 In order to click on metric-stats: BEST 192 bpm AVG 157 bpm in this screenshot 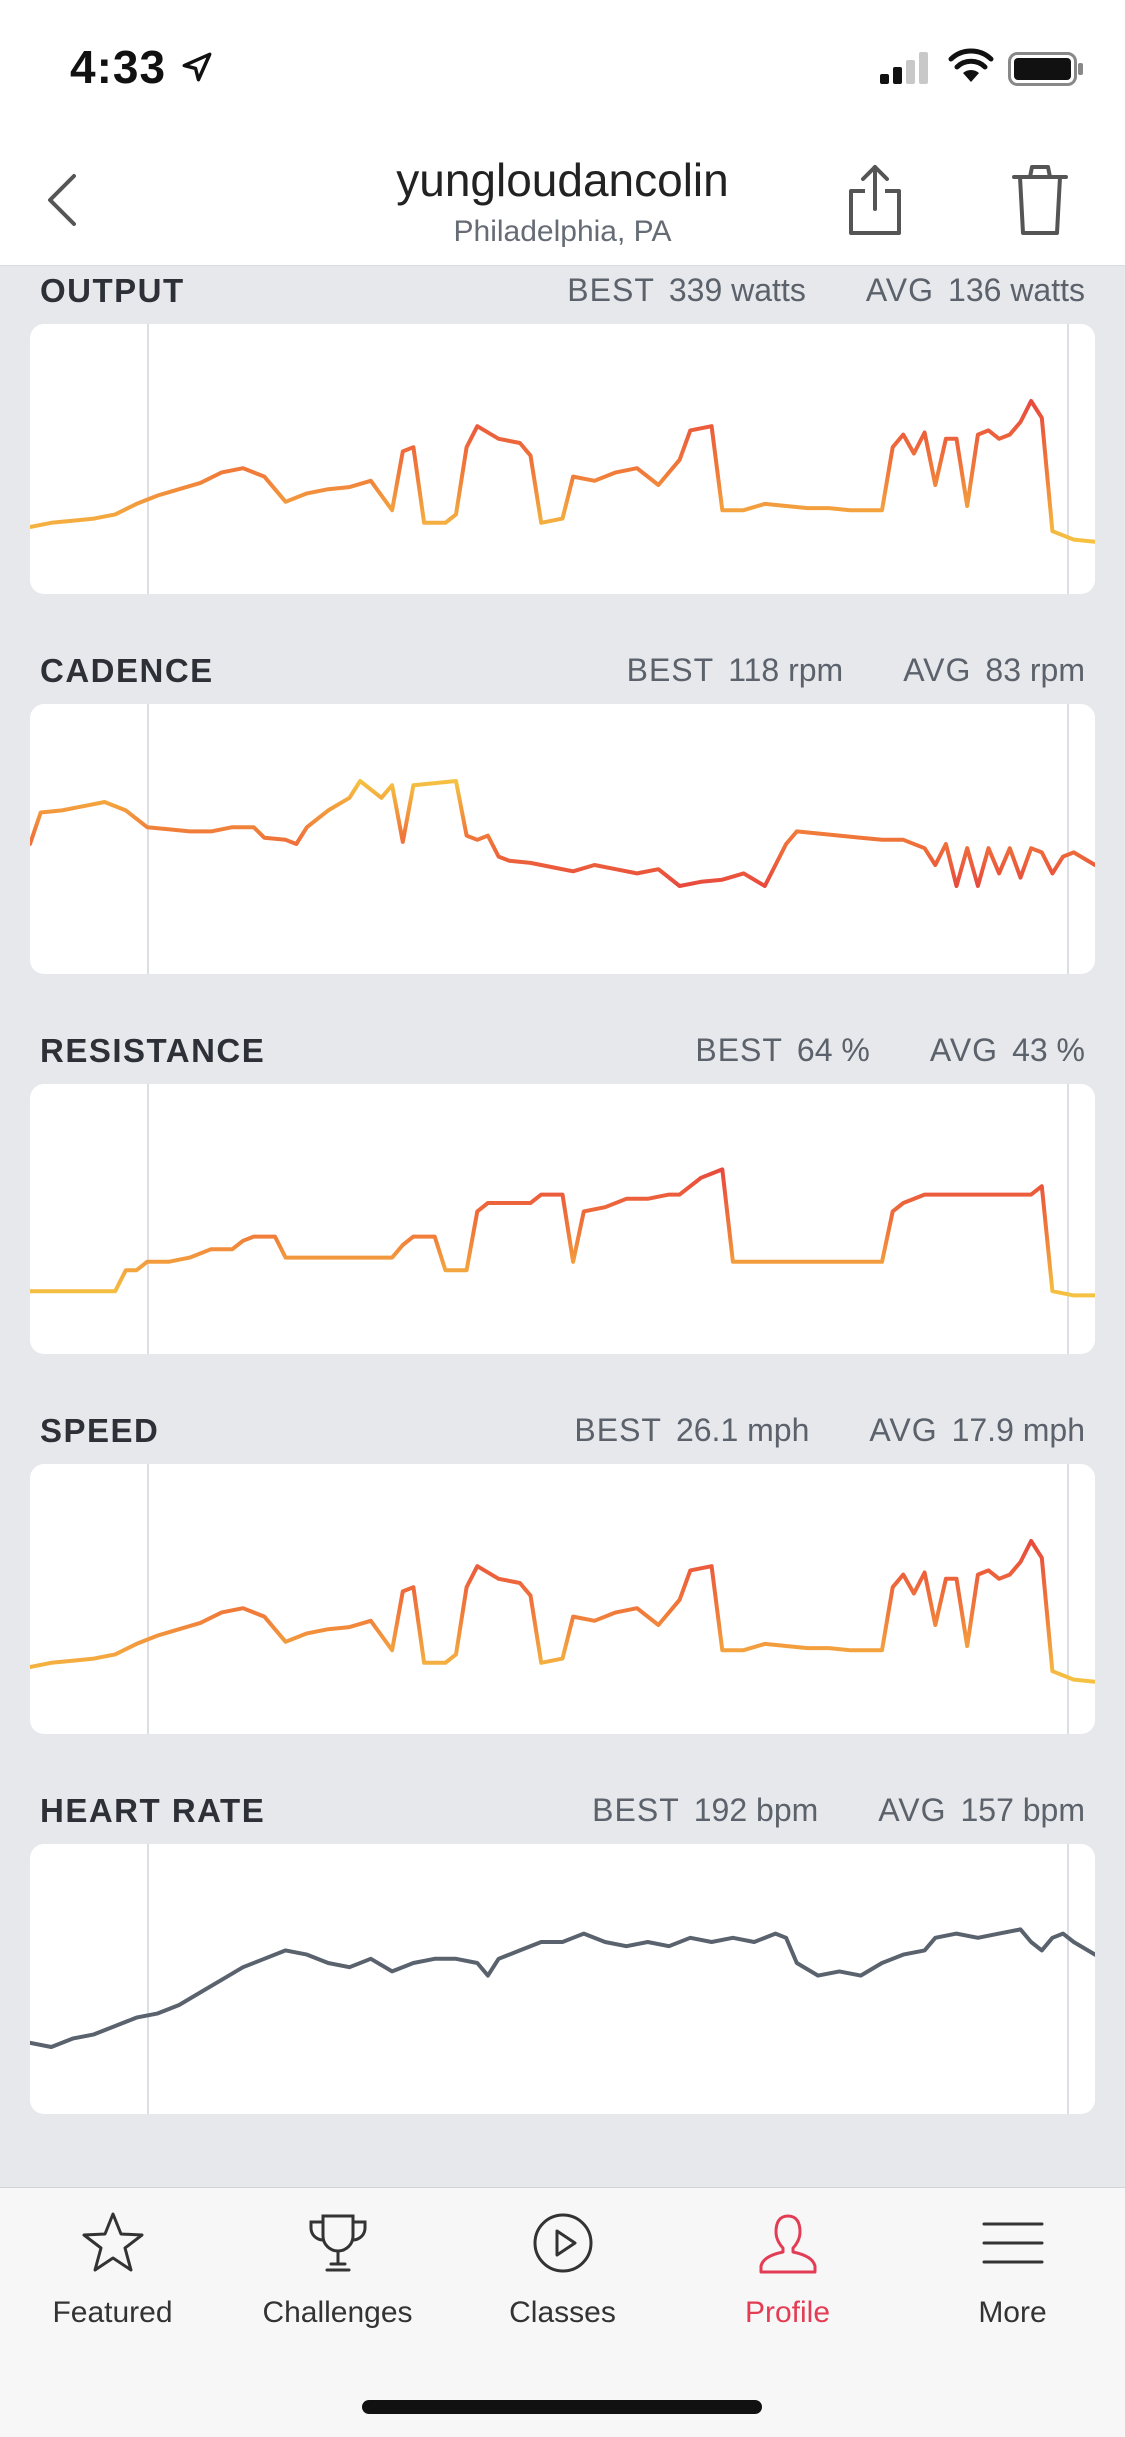, I will do `click(838, 1810)`.